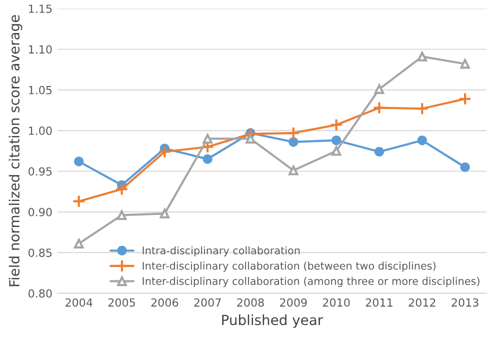 This screenshot has width=499, height=343. I want to click on x-tick-label: 2010, so click(336, 302).